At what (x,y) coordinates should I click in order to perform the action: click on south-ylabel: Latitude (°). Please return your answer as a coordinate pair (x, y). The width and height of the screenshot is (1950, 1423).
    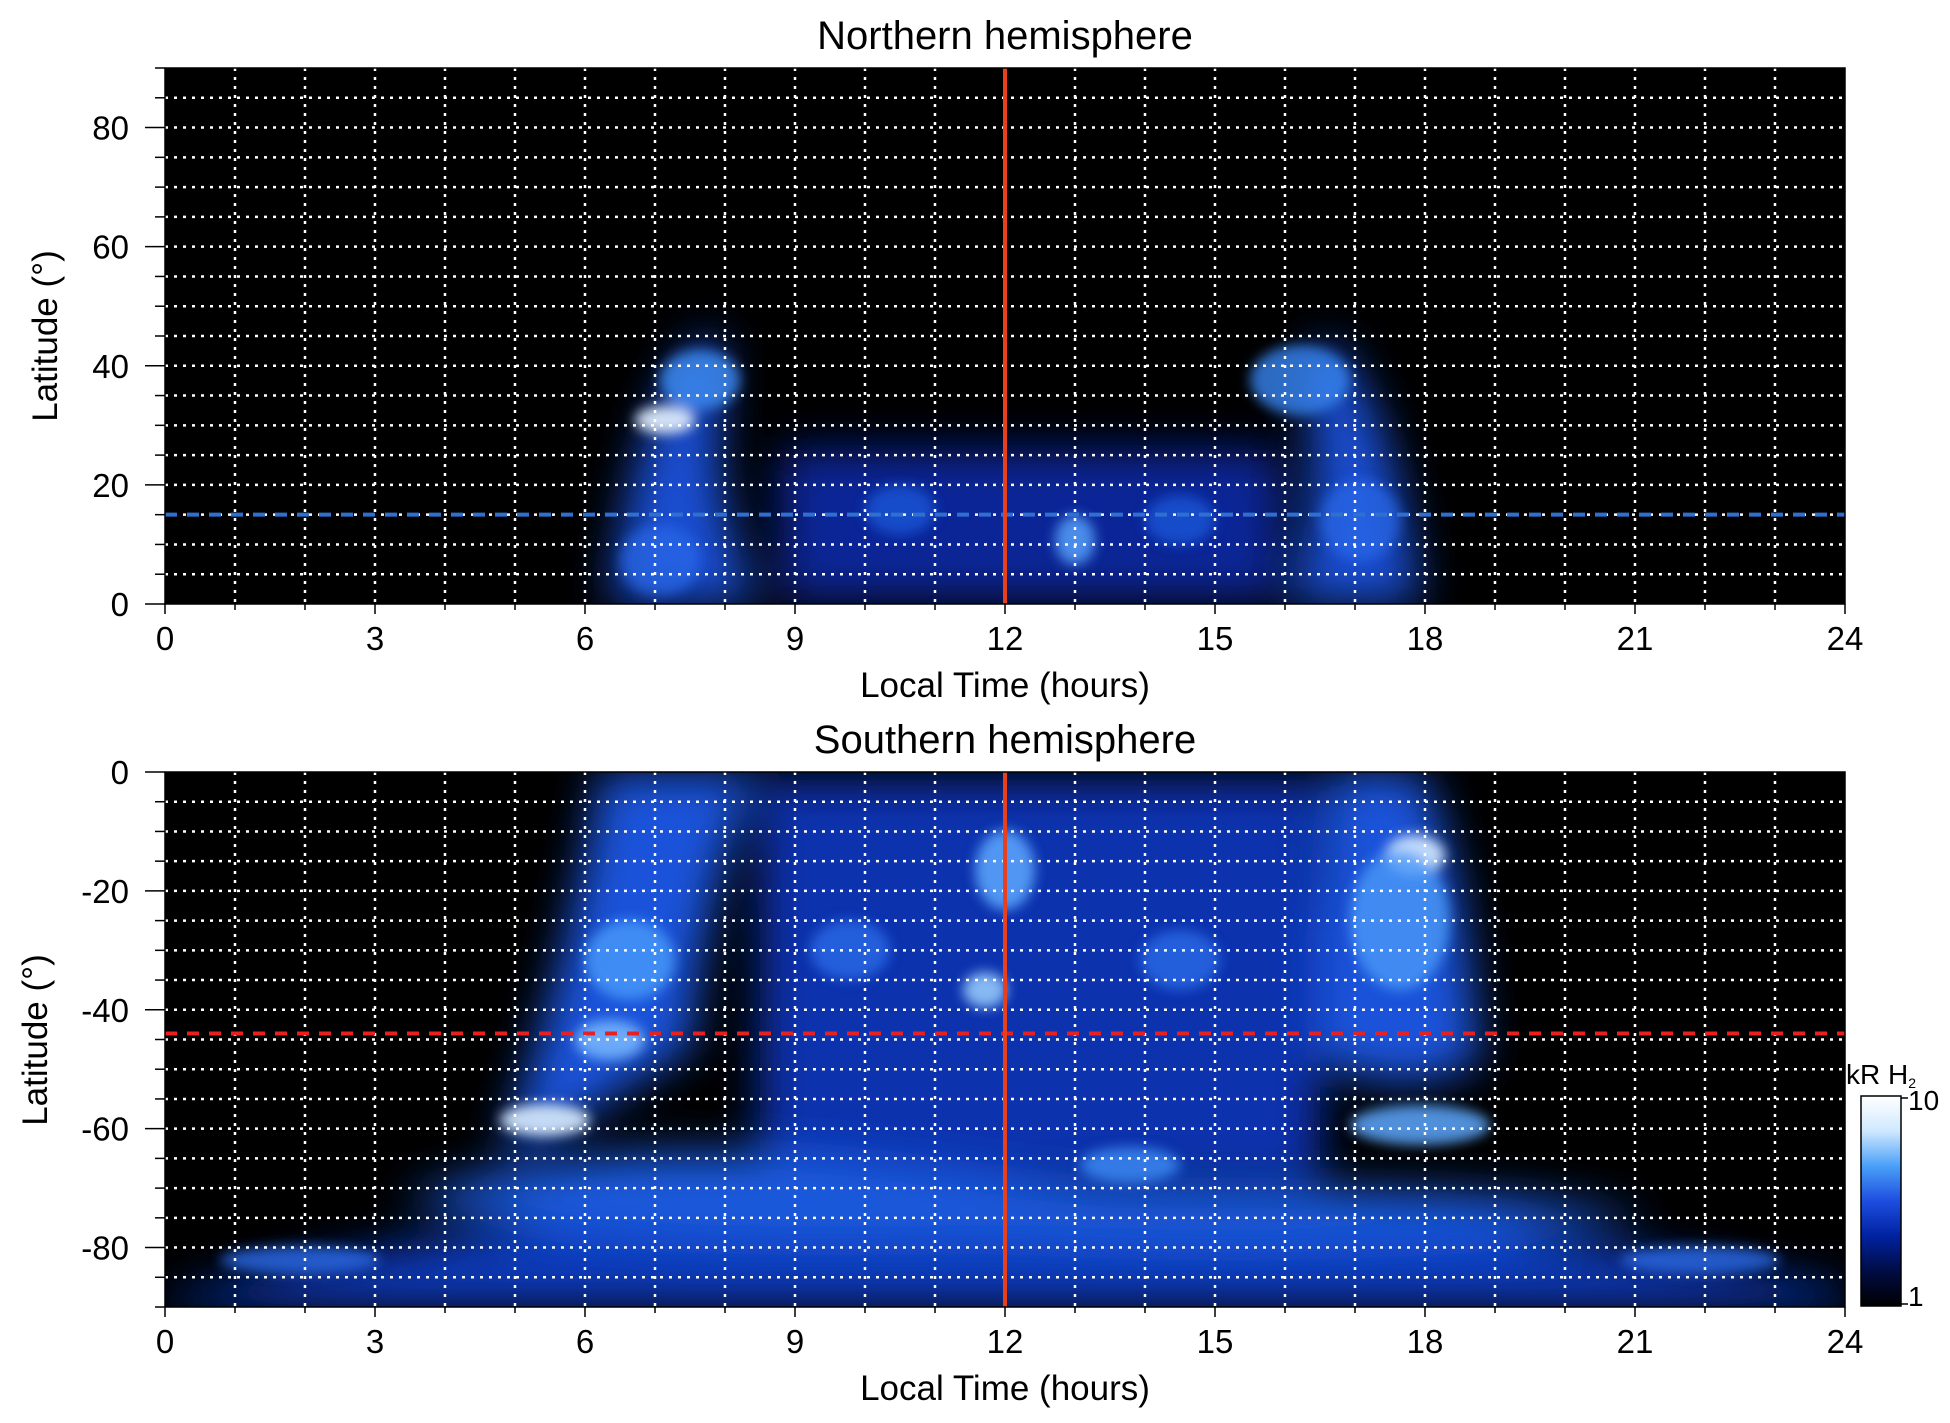
    Looking at the image, I should click on (35, 1040).